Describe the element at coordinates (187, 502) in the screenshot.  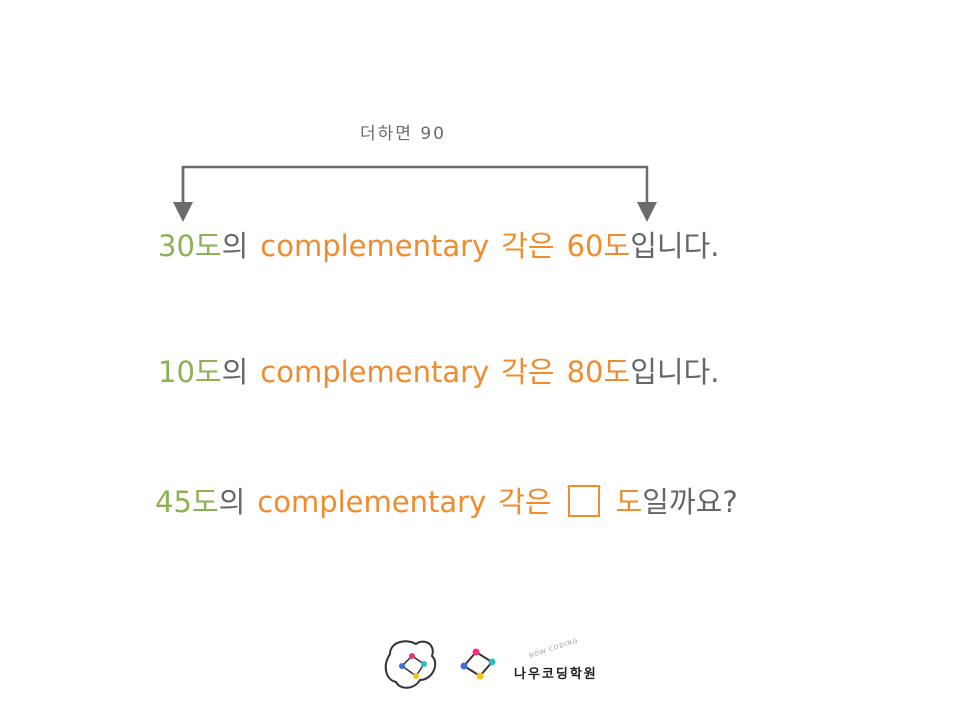
I see `angle-value: 45도` at that location.